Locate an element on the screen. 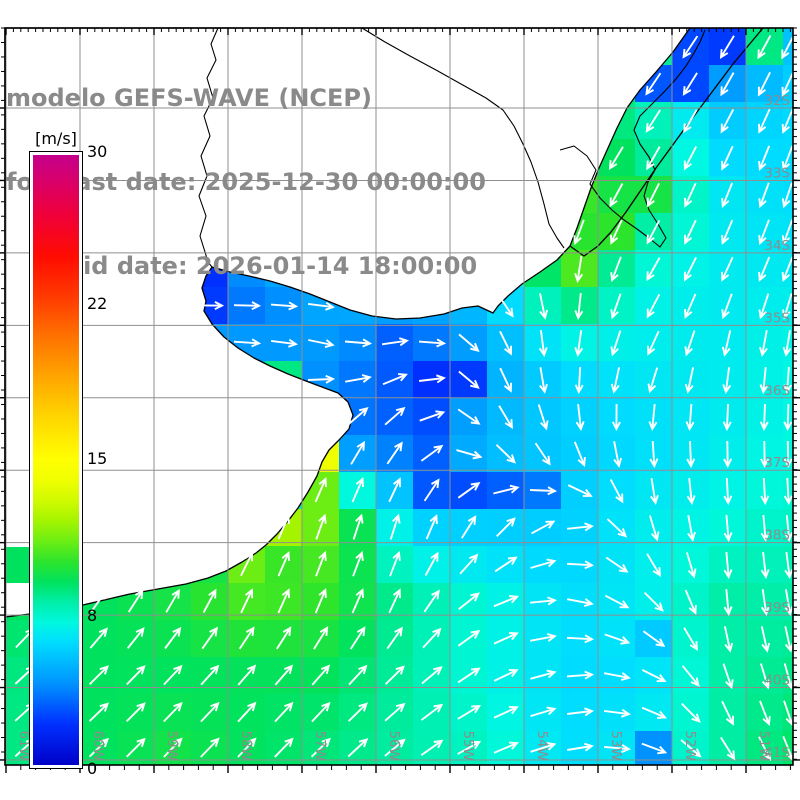  lagoon-outline is located at coordinates (632, 138).